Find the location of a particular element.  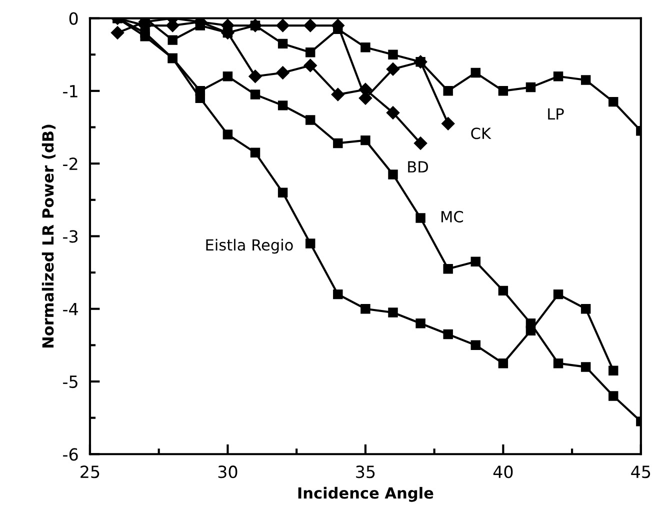

series-label: MC is located at coordinates (452, 216).